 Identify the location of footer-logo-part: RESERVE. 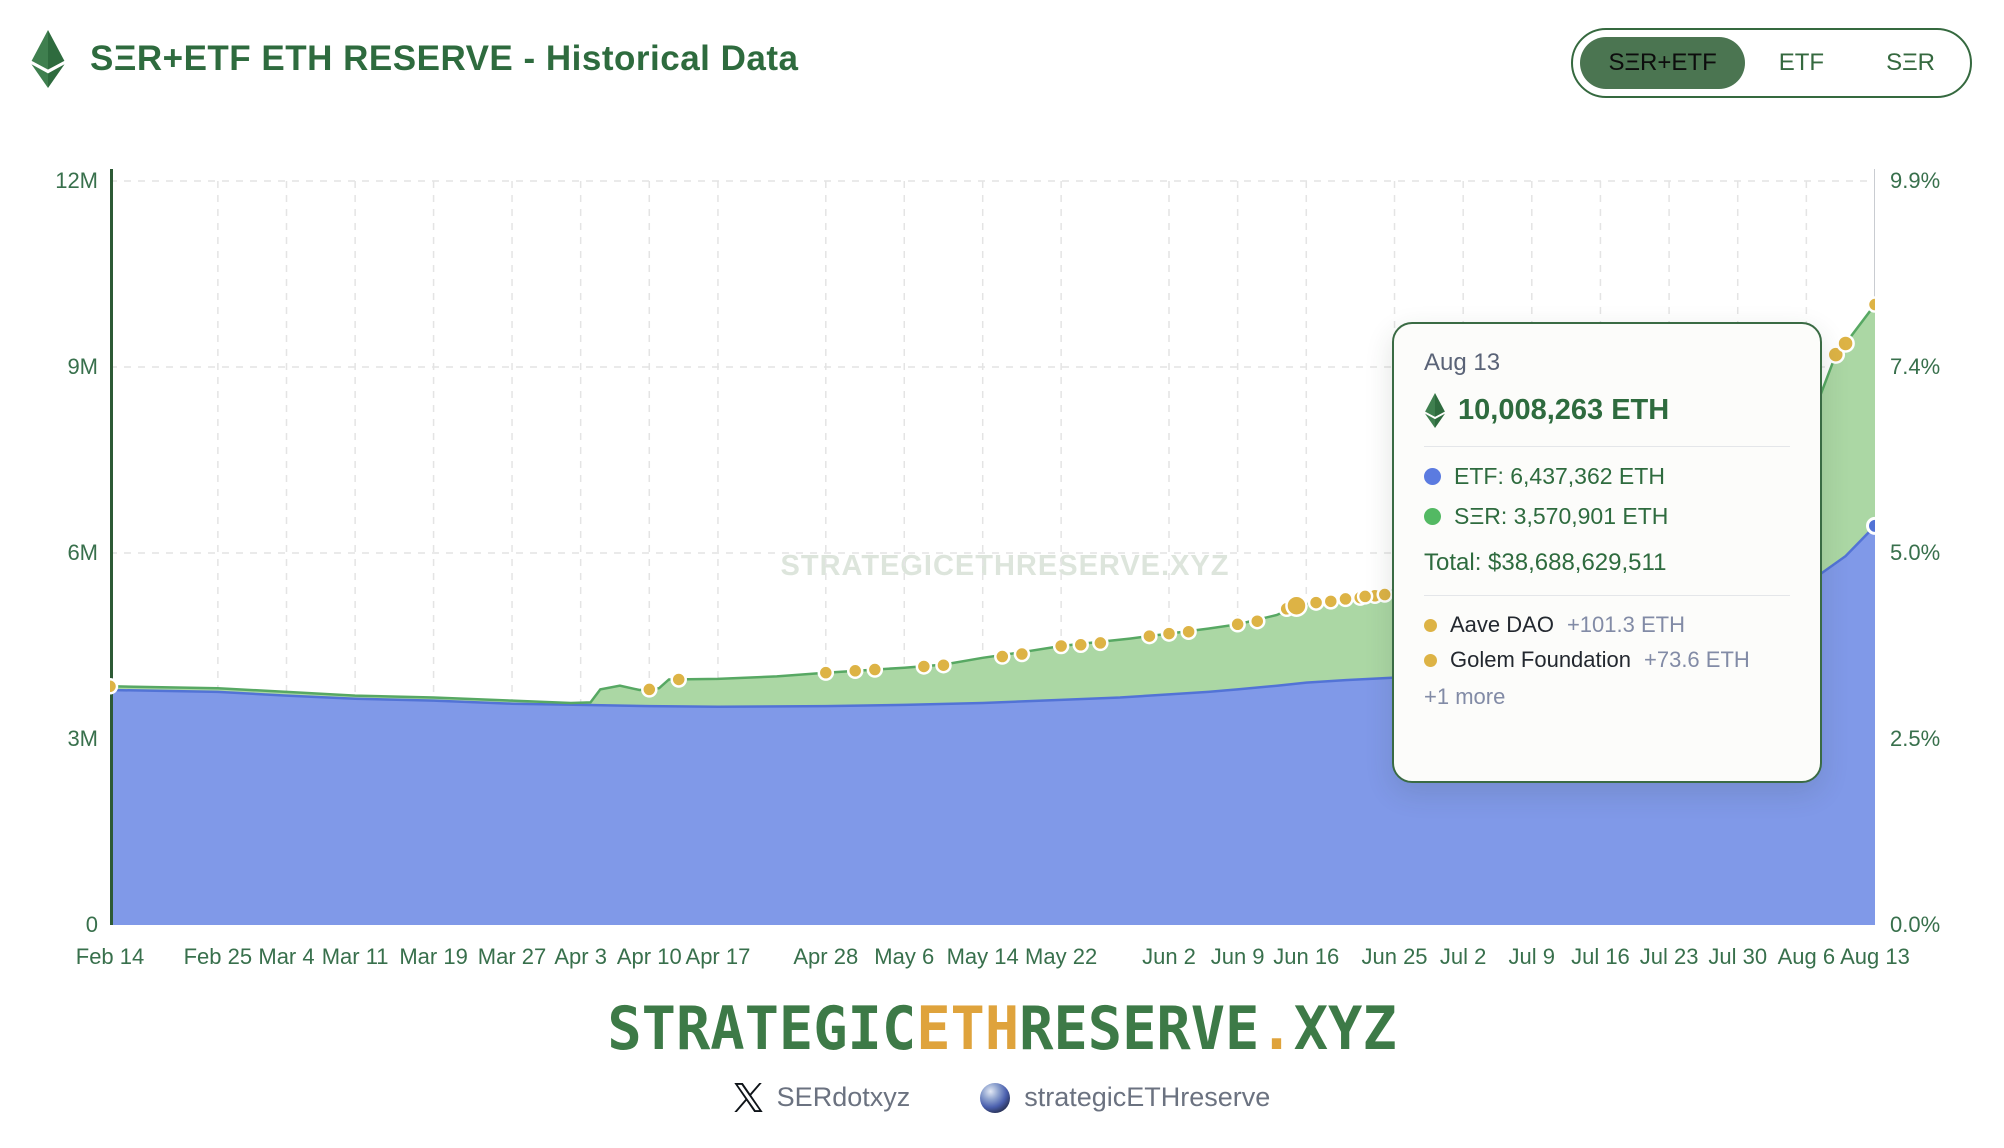
(1139, 1029).